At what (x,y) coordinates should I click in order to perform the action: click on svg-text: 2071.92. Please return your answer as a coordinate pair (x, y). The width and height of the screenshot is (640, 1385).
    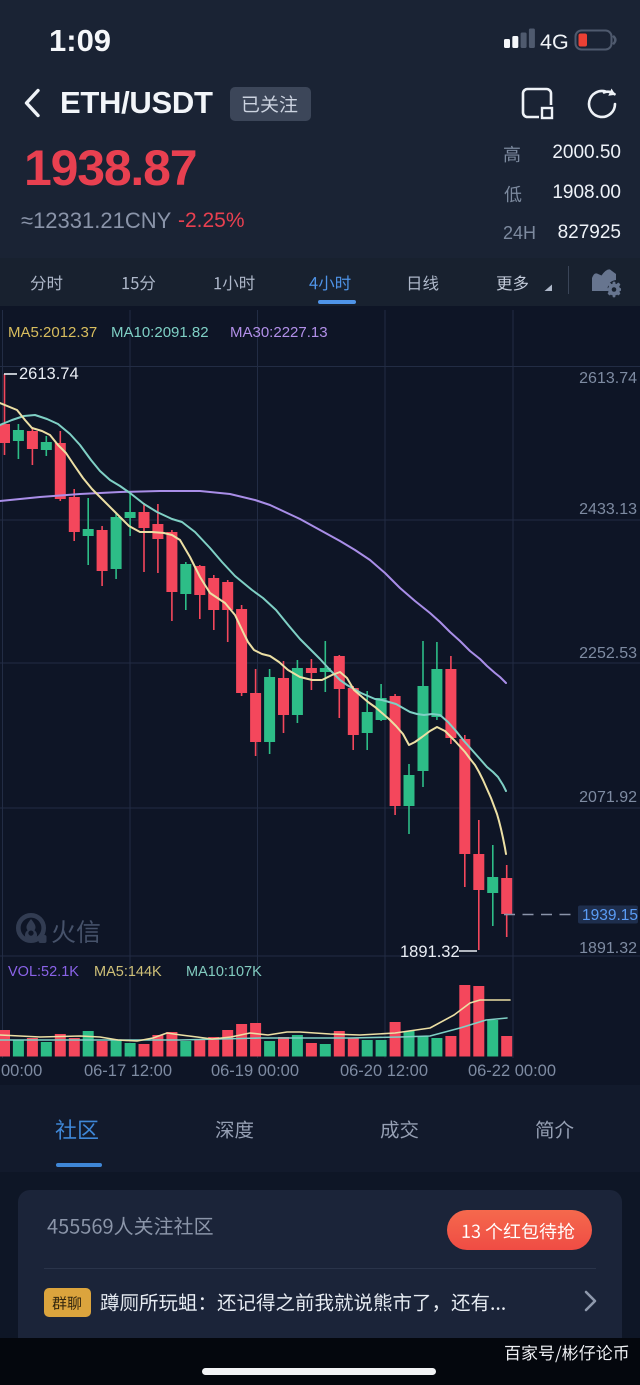
    Looking at the image, I should click on (608, 797).